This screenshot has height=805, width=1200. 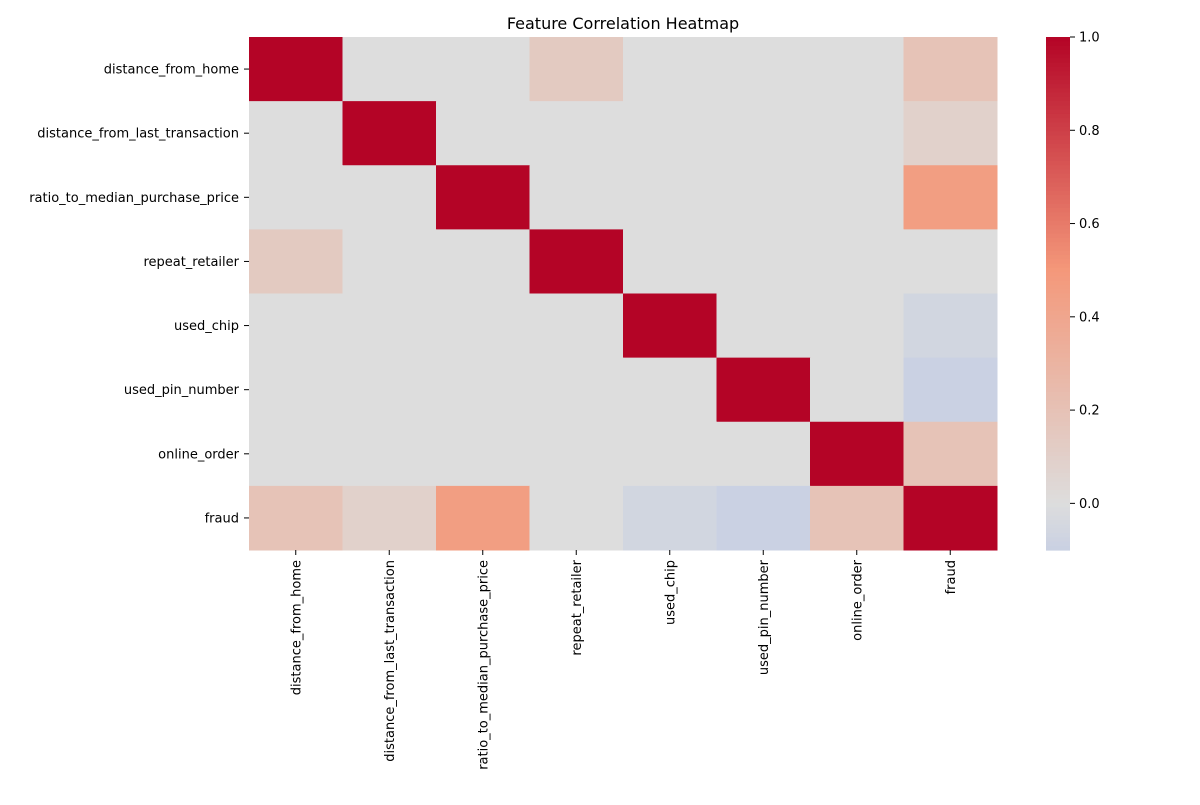 What do you see at coordinates (182, 390) in the screenshot?
I see `y-tick-label: used_pin_number` at bounding box center [182, 390].